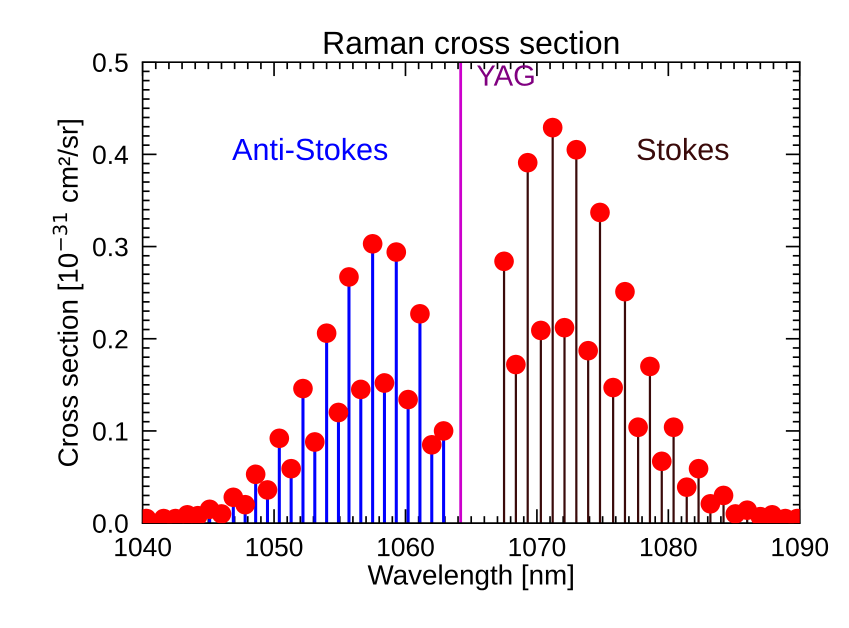  I want to click on series-label: Stokes, so click(682, 149).